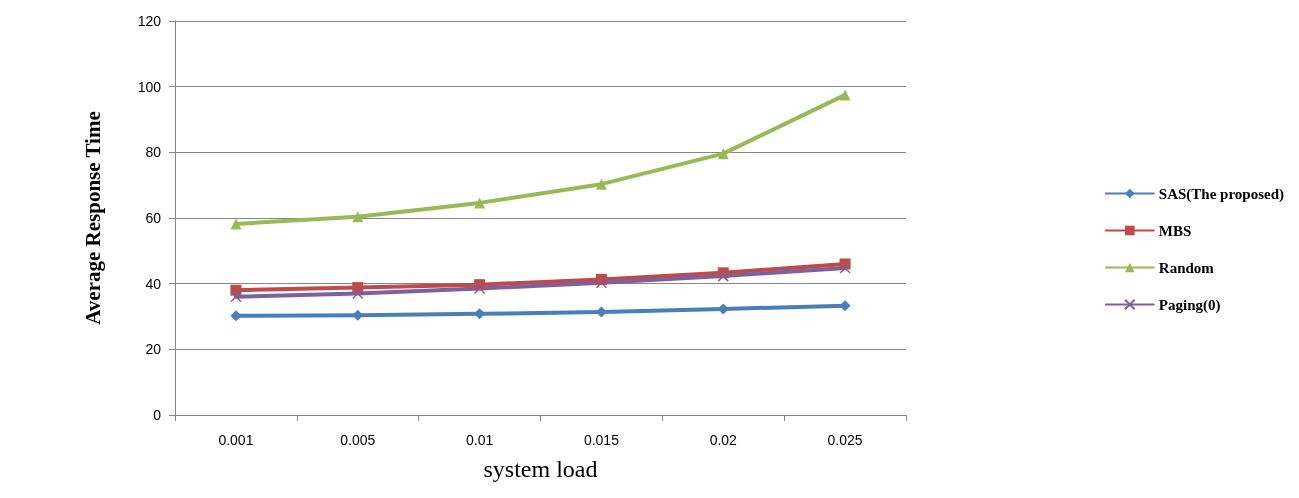 The height and width of the screenshot is (498, 1299). What do you see at coordinates (149, 21) in the screenshot?
I see `y-tick-label: 120` at bounding box center [149, 21].